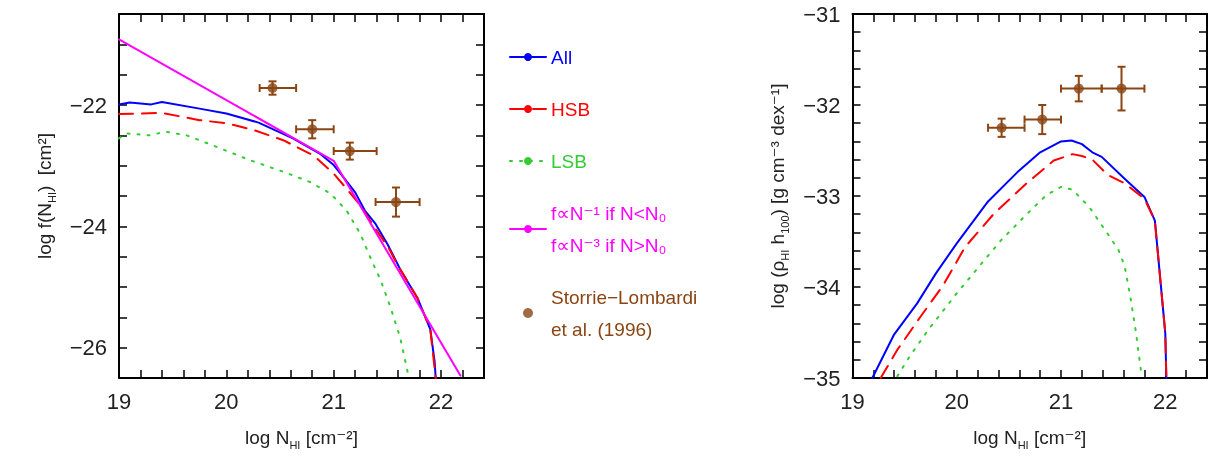 This screenshot has width=1209, height=456. Describe the element at coordinates (822, 14) in the screenshot. I see `y-tick-label: −31` at that location.